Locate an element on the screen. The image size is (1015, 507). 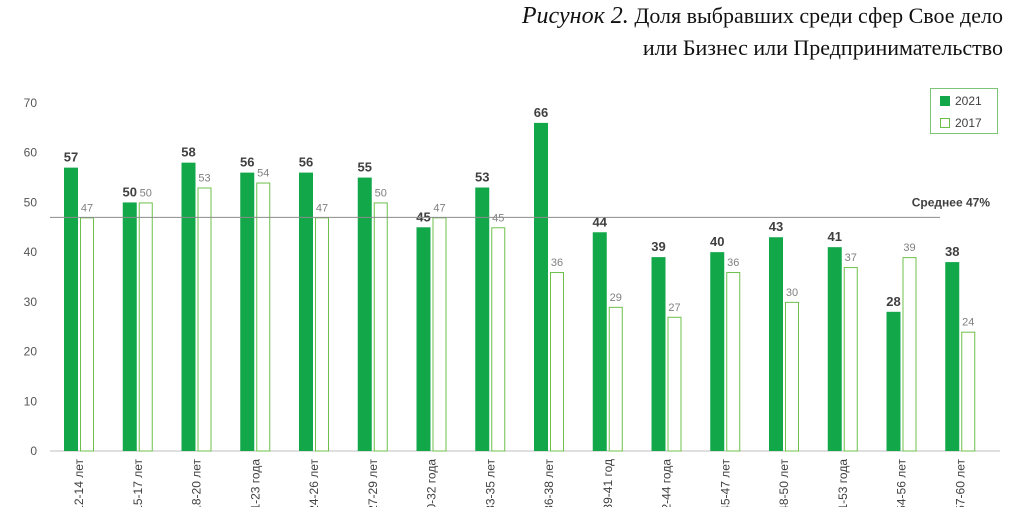
y-tick-label: 60 is located at coordinates (31, 153).